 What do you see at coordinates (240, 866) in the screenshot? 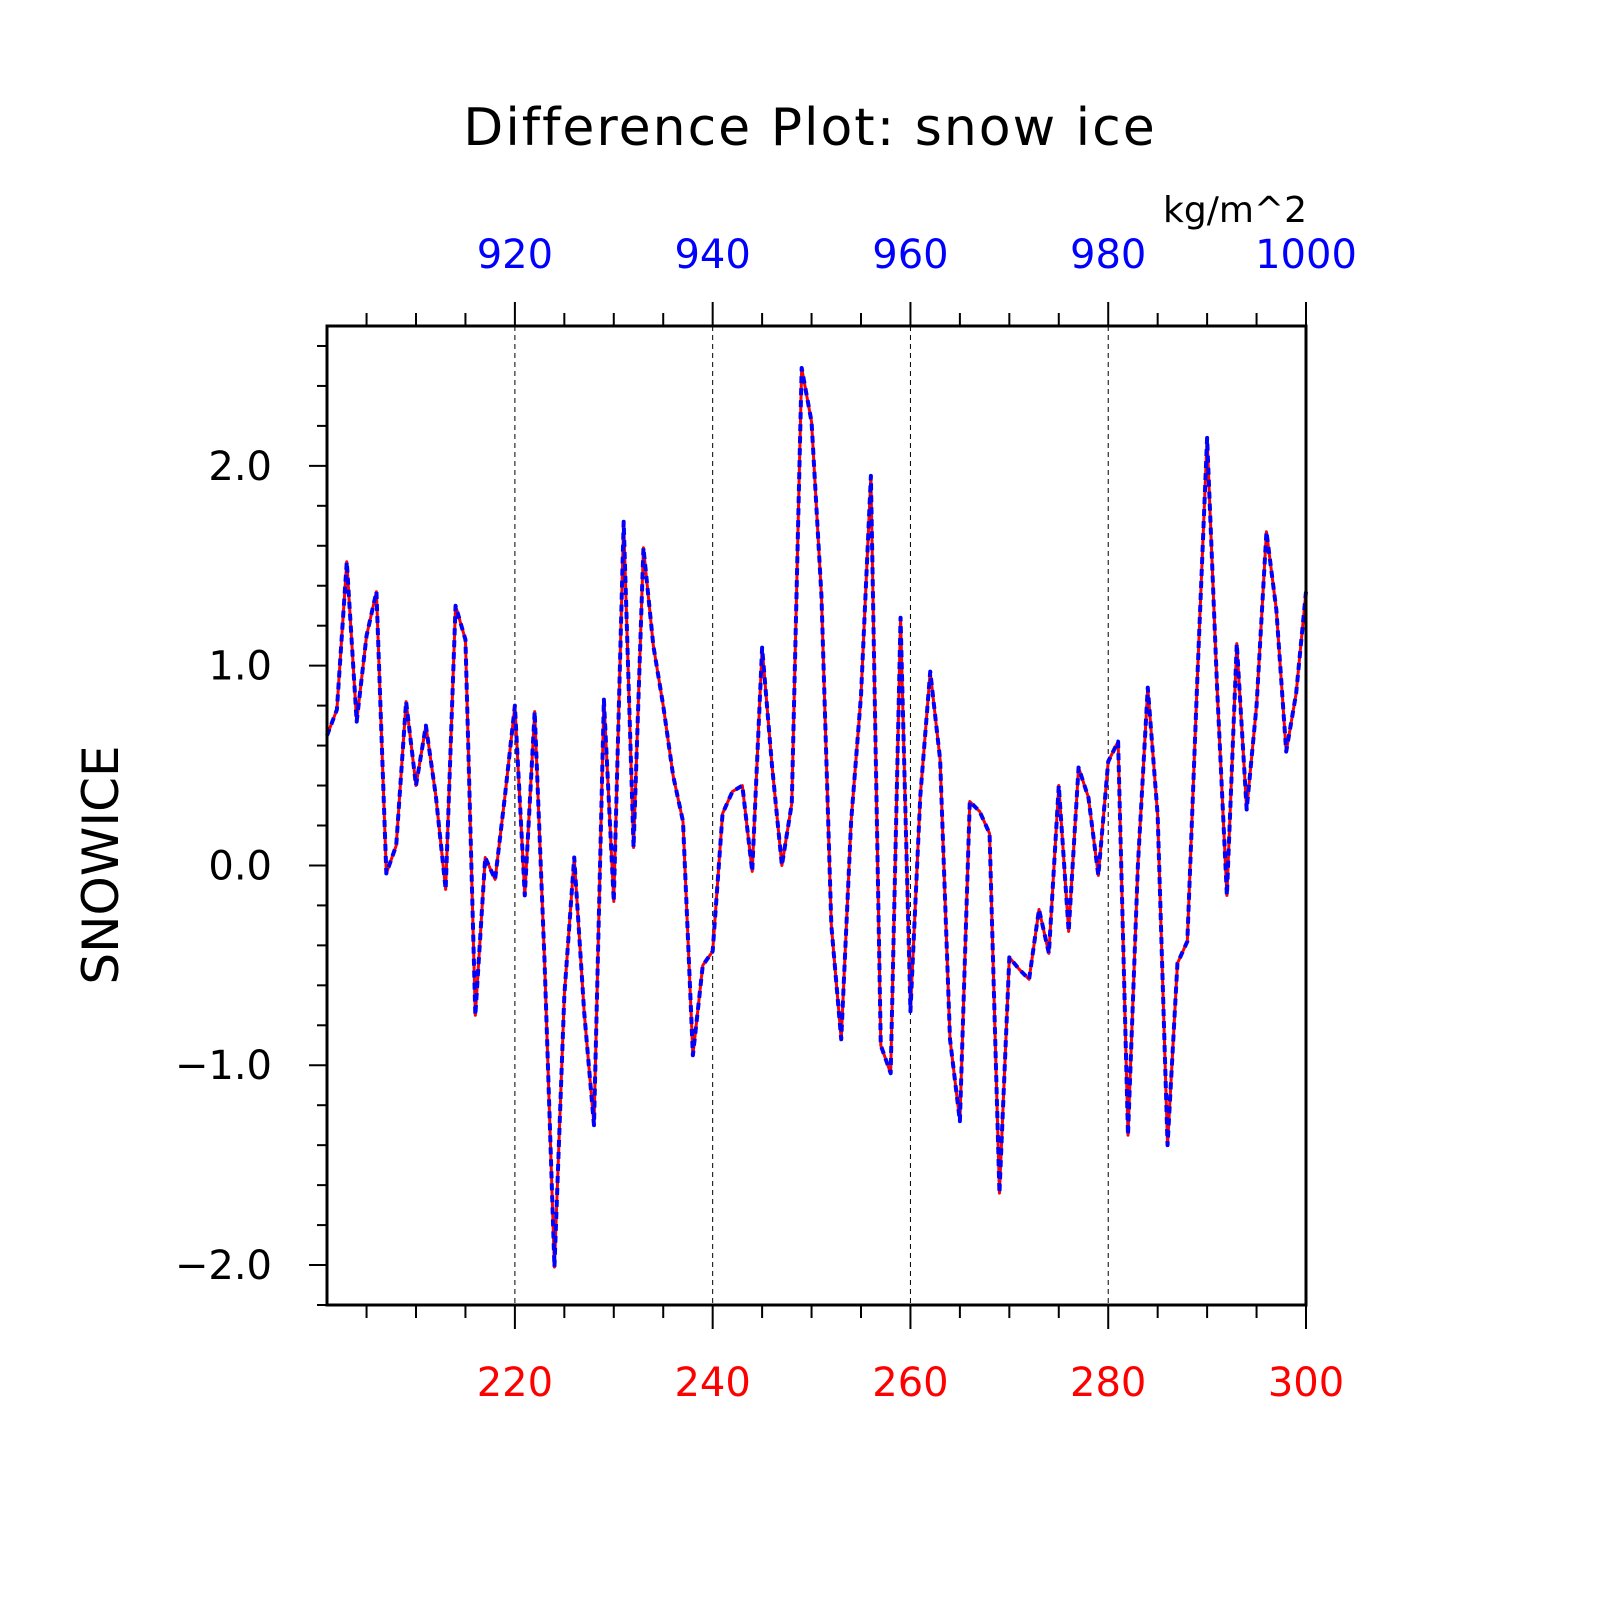
I see `y-tick-label: 0.0` at bounding box center [240, 866].